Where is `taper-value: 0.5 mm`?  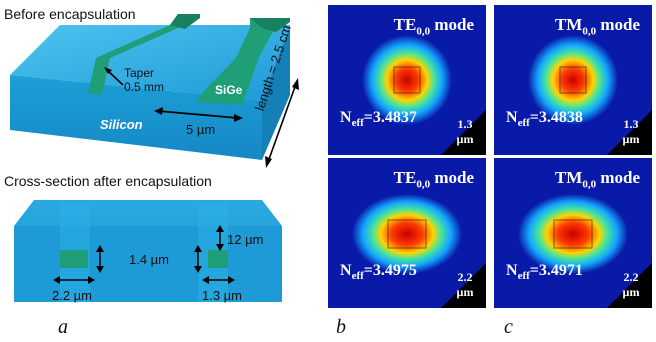
taper-value: 0.5 mm is located at coordinates (144, 87).